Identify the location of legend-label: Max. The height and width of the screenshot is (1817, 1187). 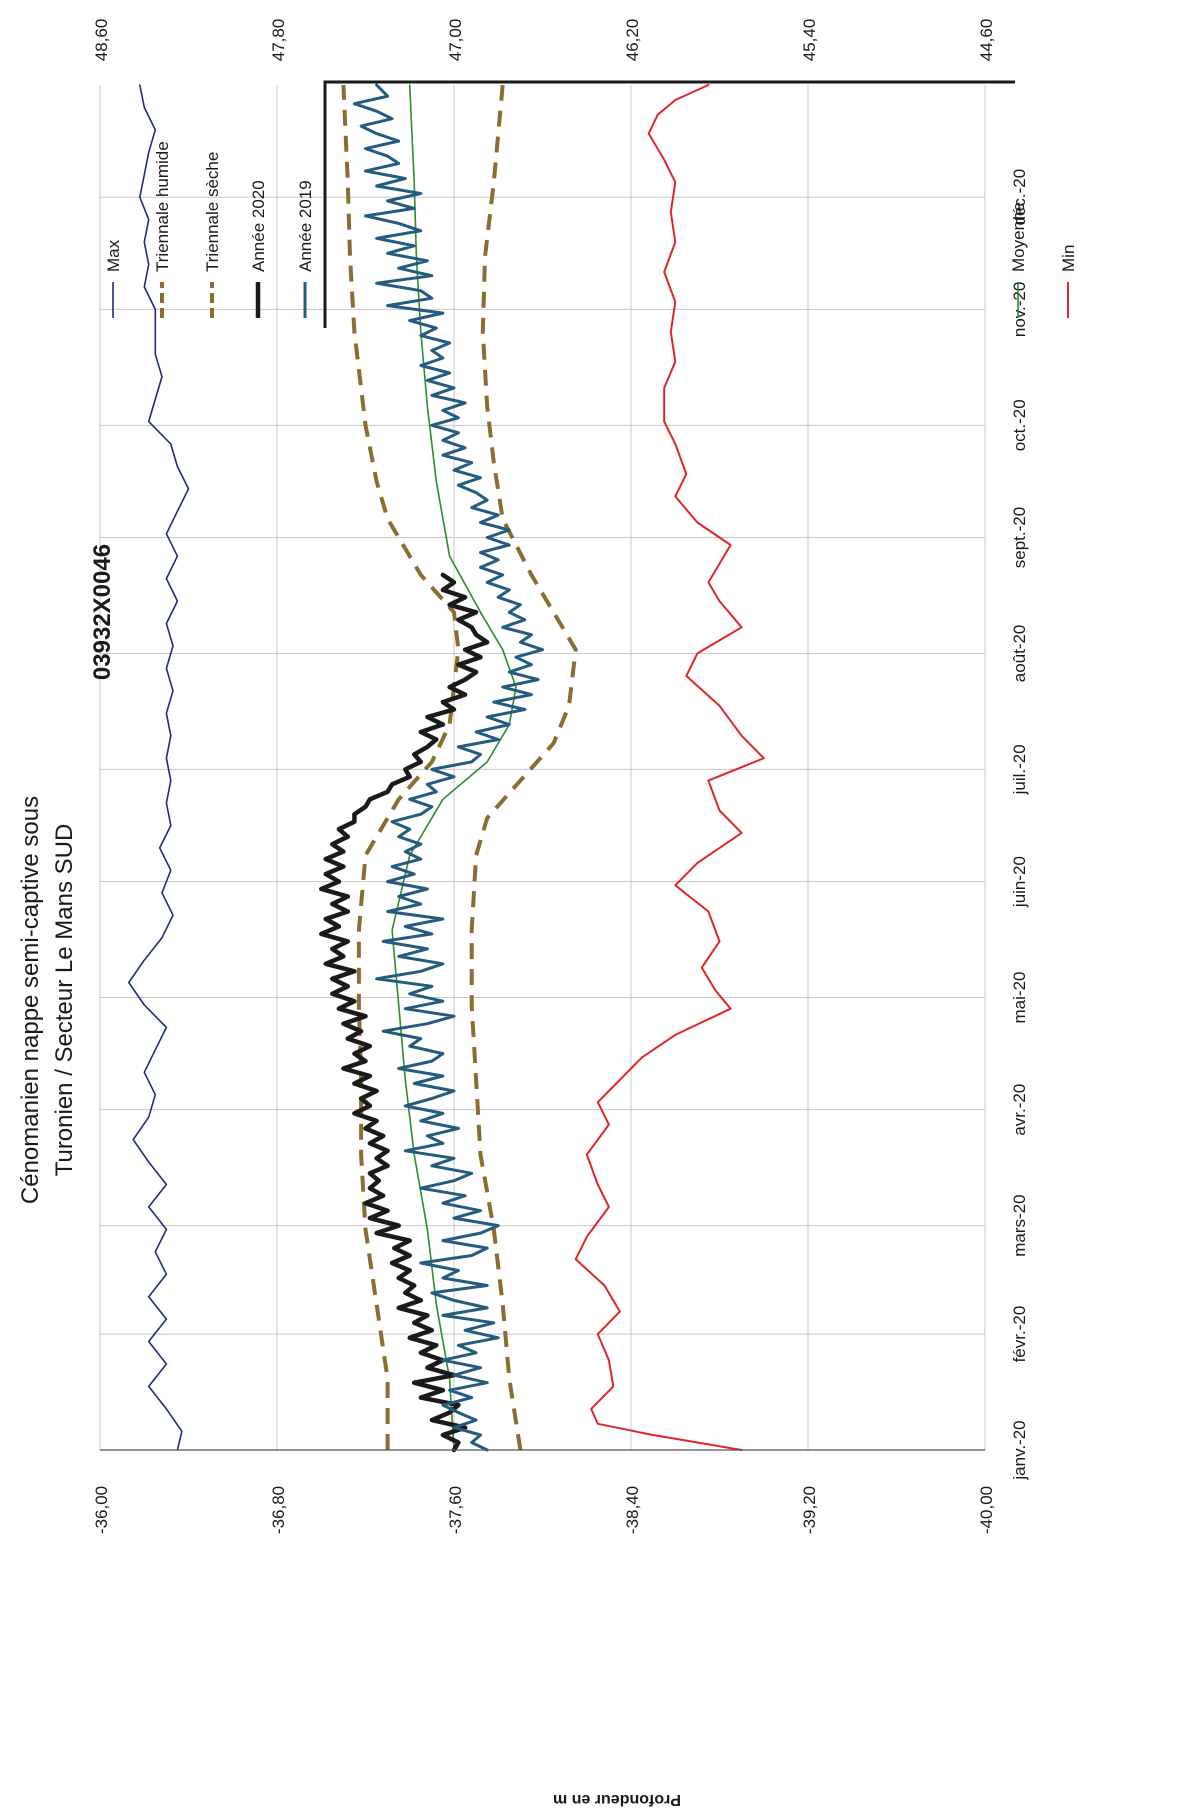
(113, 255).